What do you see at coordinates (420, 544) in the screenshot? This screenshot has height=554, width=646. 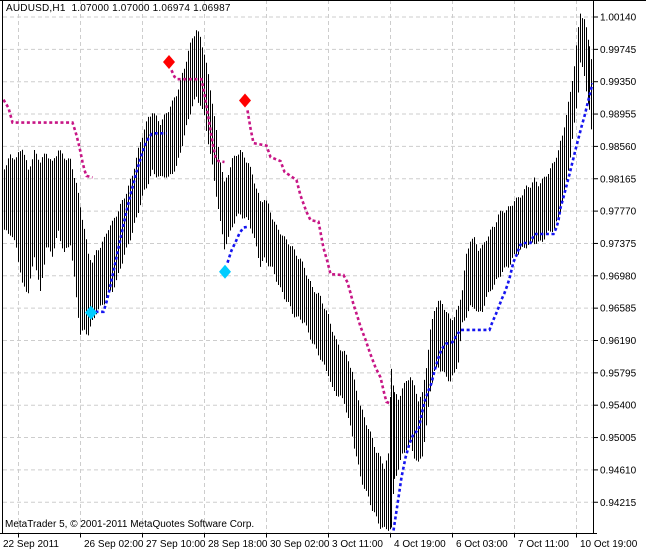 I see `time-axis-label: 4 Oct 19:00` at bounding box center [420, 544].